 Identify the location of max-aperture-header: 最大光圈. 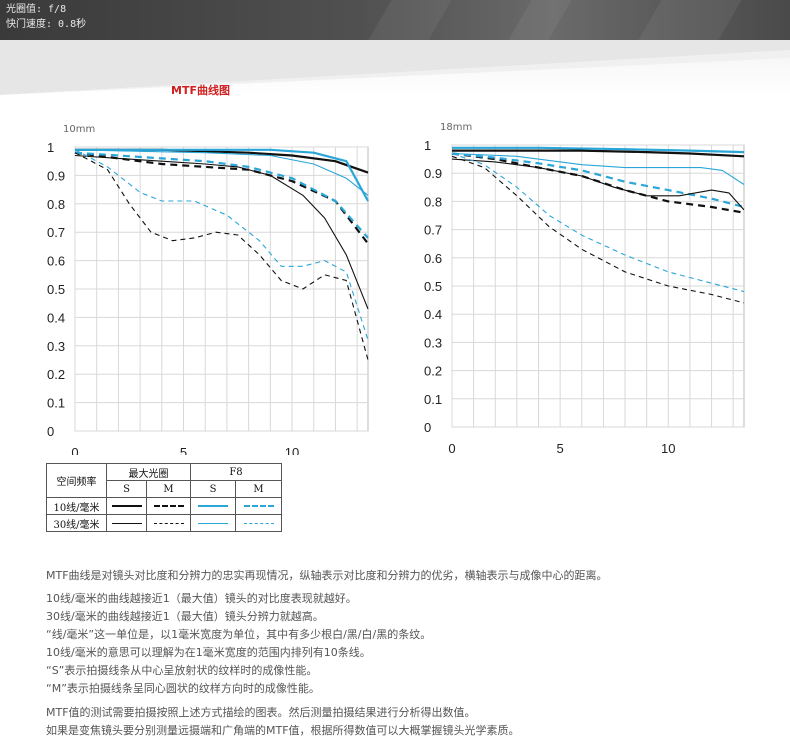
(148, 472).